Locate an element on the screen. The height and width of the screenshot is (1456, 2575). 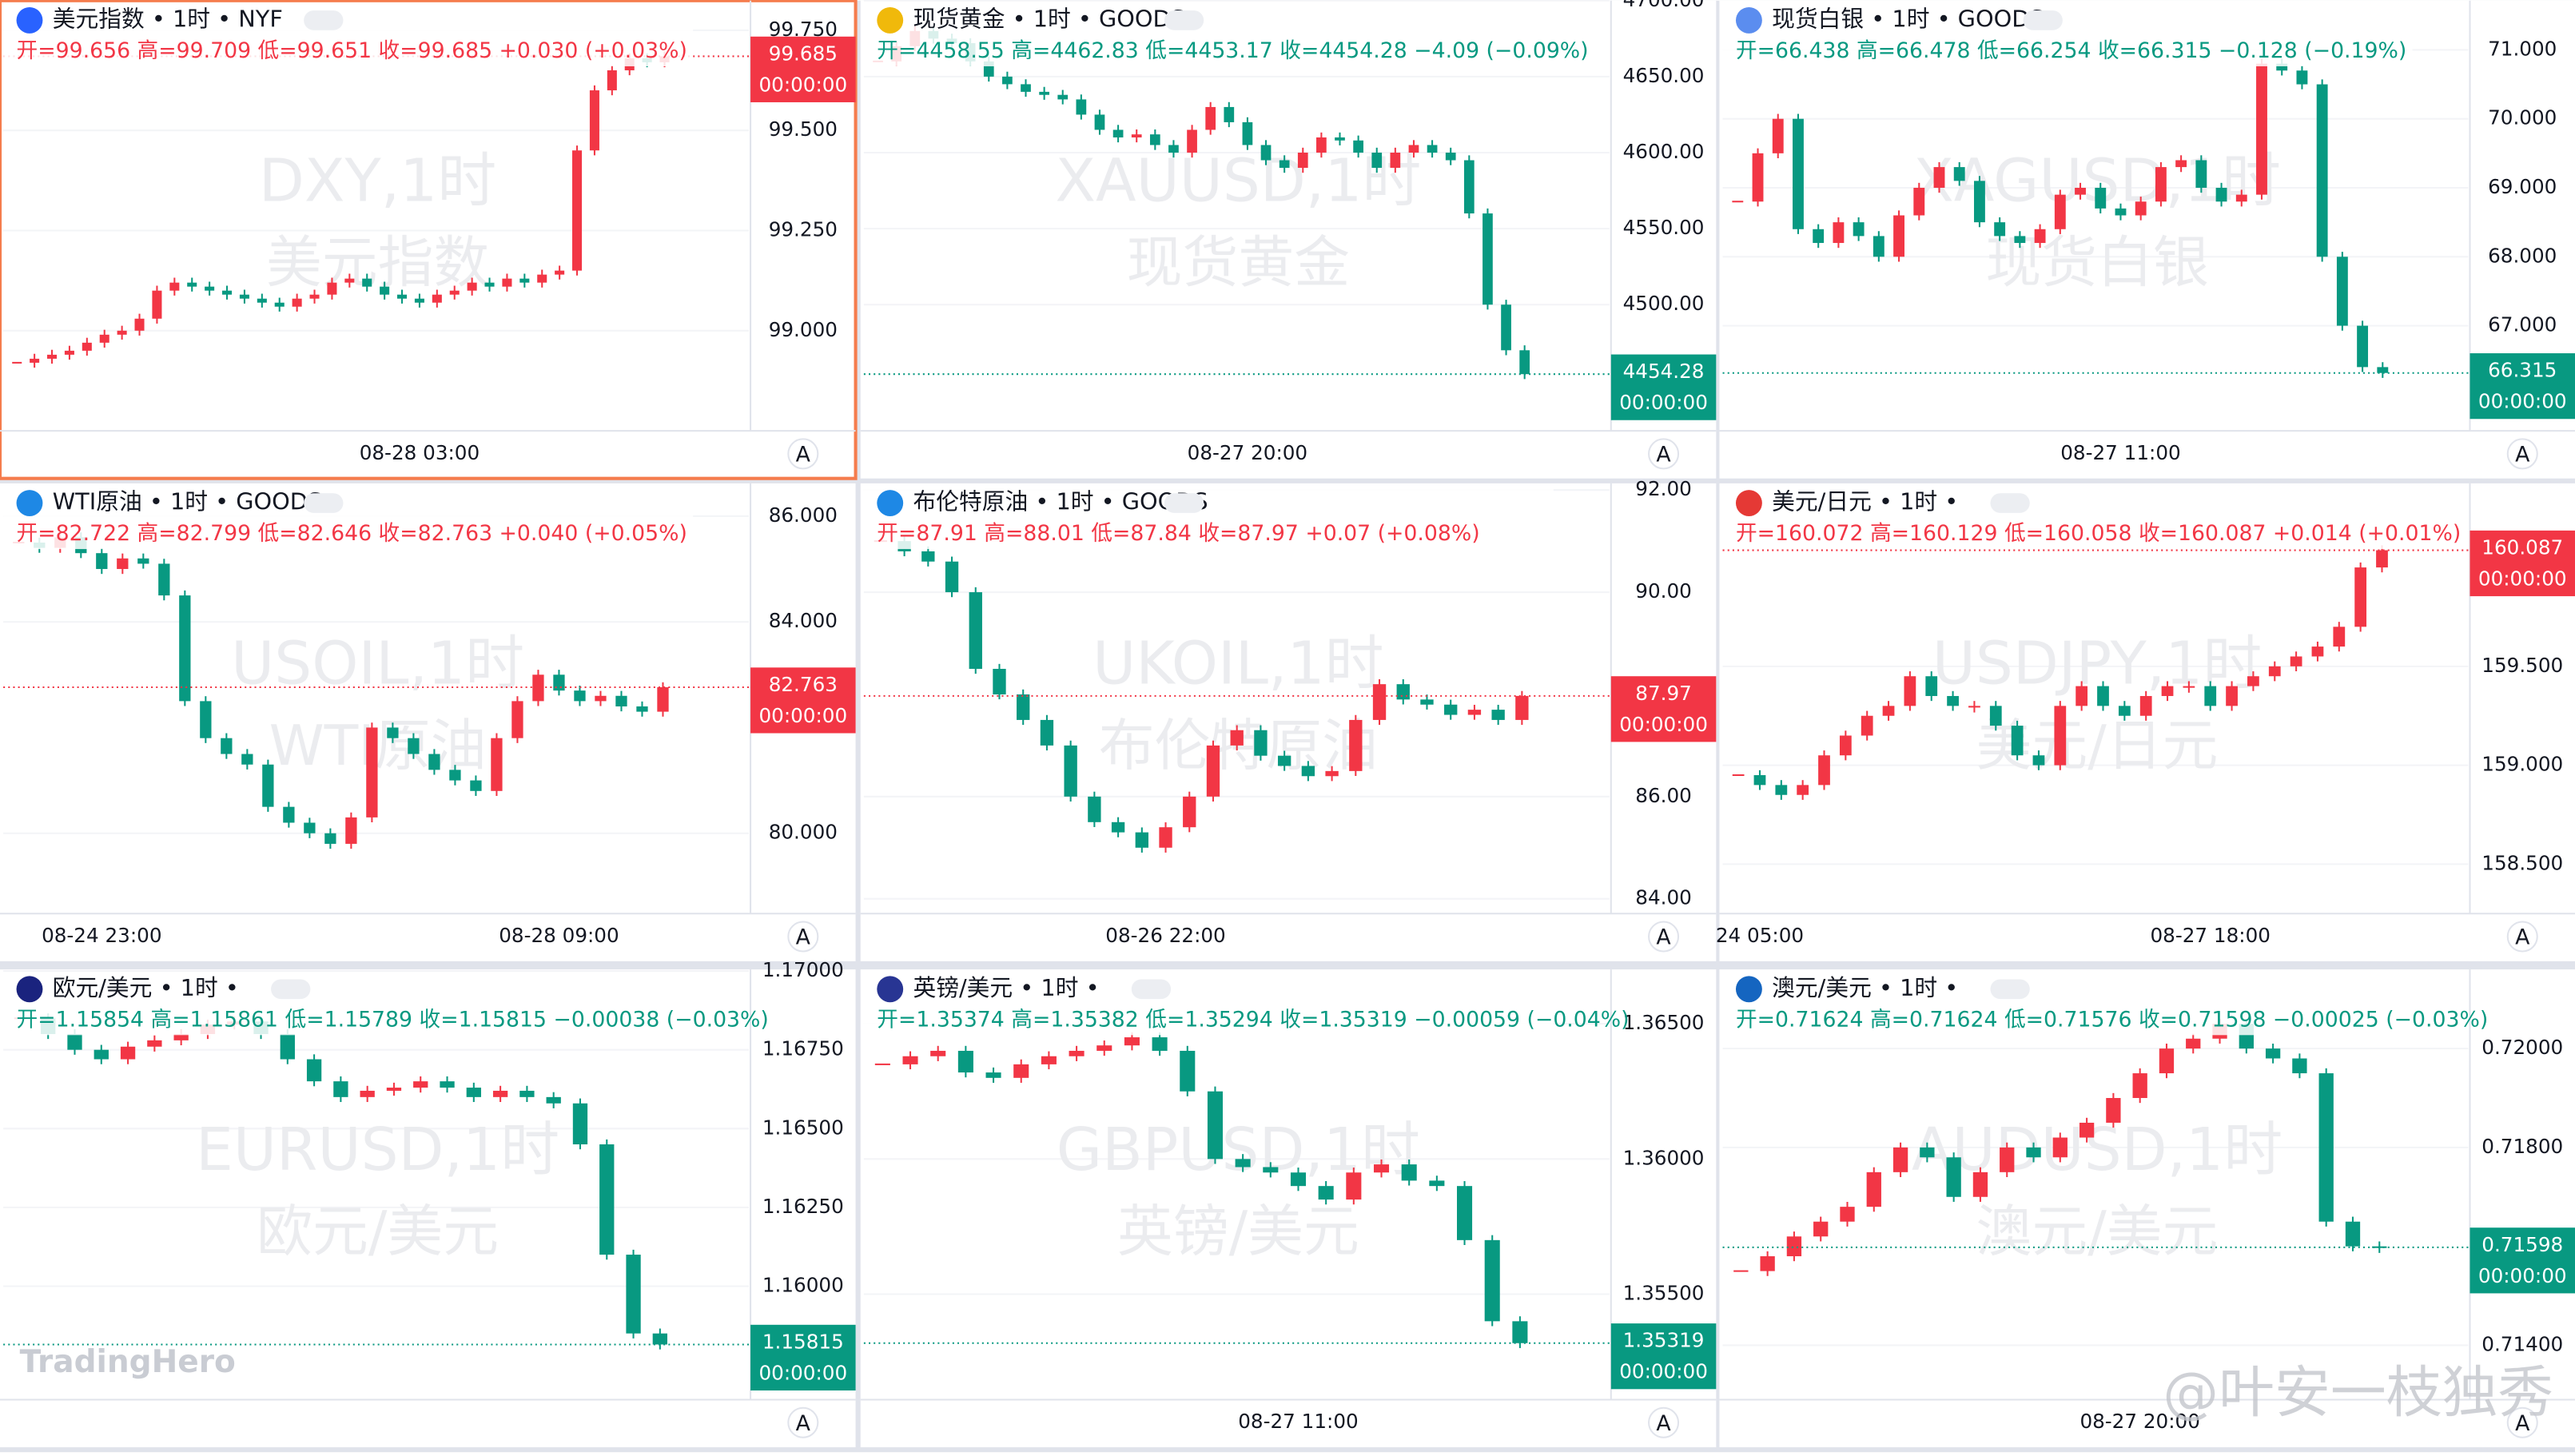
watermark: 欧元/美元 is located at coordinates (378, 1231).